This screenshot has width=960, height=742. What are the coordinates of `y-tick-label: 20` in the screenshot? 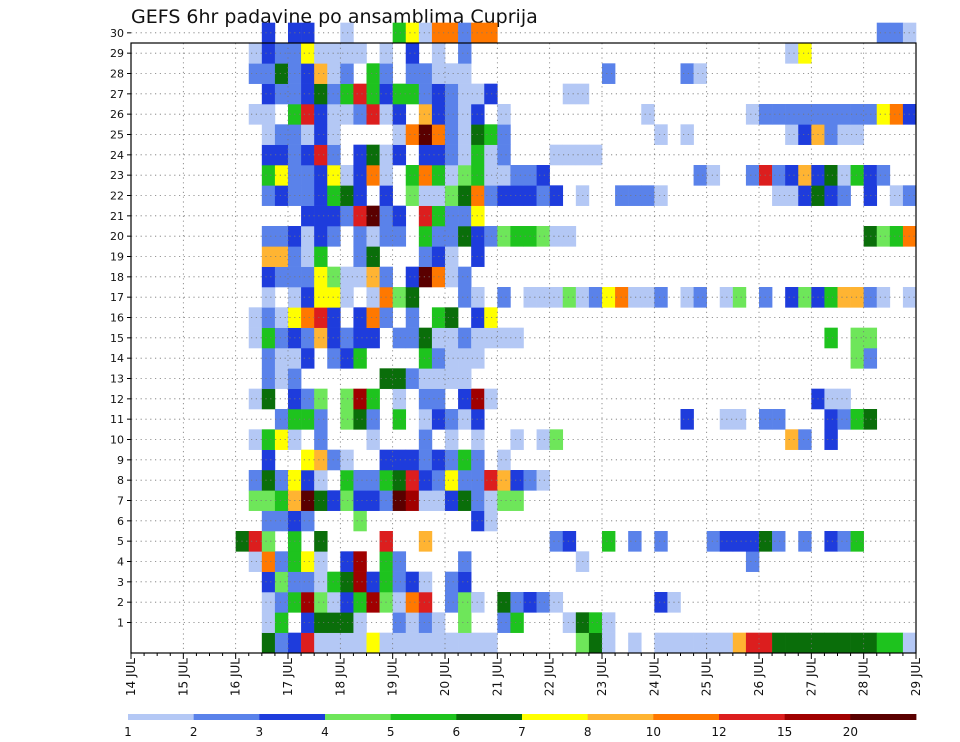 It's located at (117, 236).